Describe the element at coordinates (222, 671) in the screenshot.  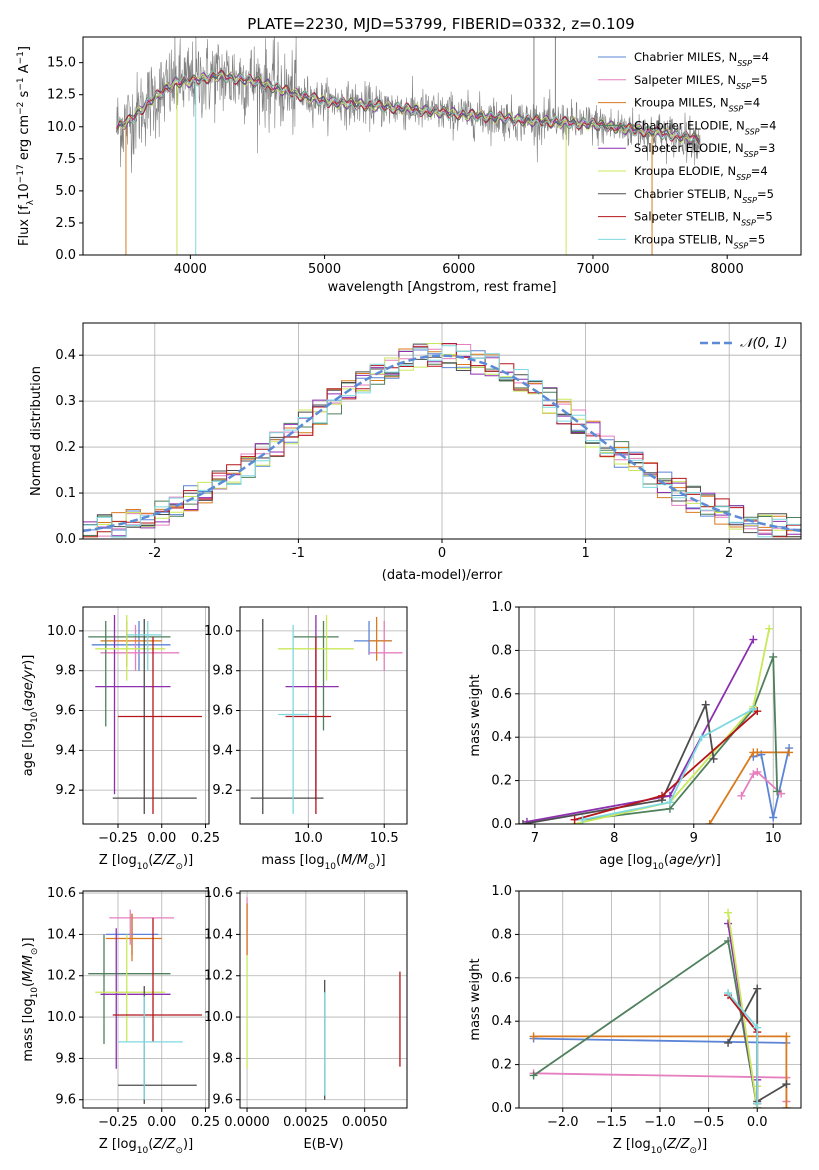
I see `y-tick-label: 9.8` at that location.